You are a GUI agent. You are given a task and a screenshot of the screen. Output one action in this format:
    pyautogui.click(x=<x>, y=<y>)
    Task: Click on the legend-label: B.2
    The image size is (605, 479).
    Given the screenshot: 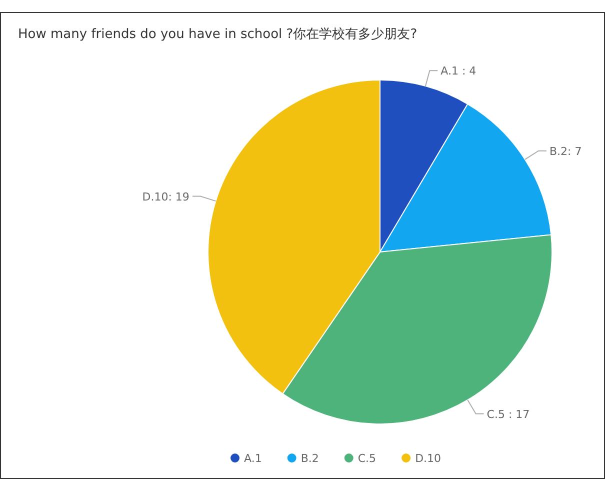 What is the action you would take?
    pyautogui.click(x=309, y=458)
    